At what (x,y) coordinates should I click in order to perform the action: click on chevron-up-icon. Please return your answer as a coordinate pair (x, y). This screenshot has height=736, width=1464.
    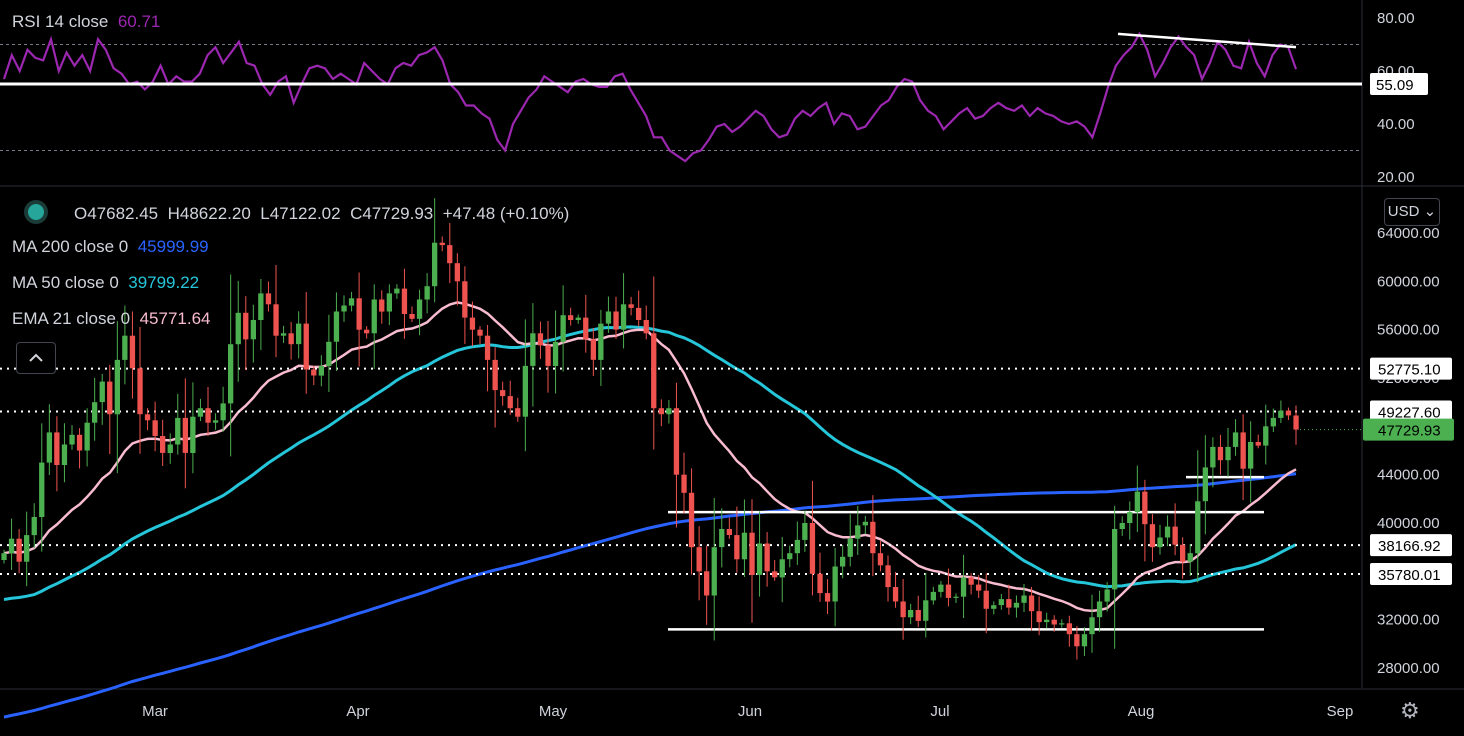
    Looking at the image, I should click on (36, 357).